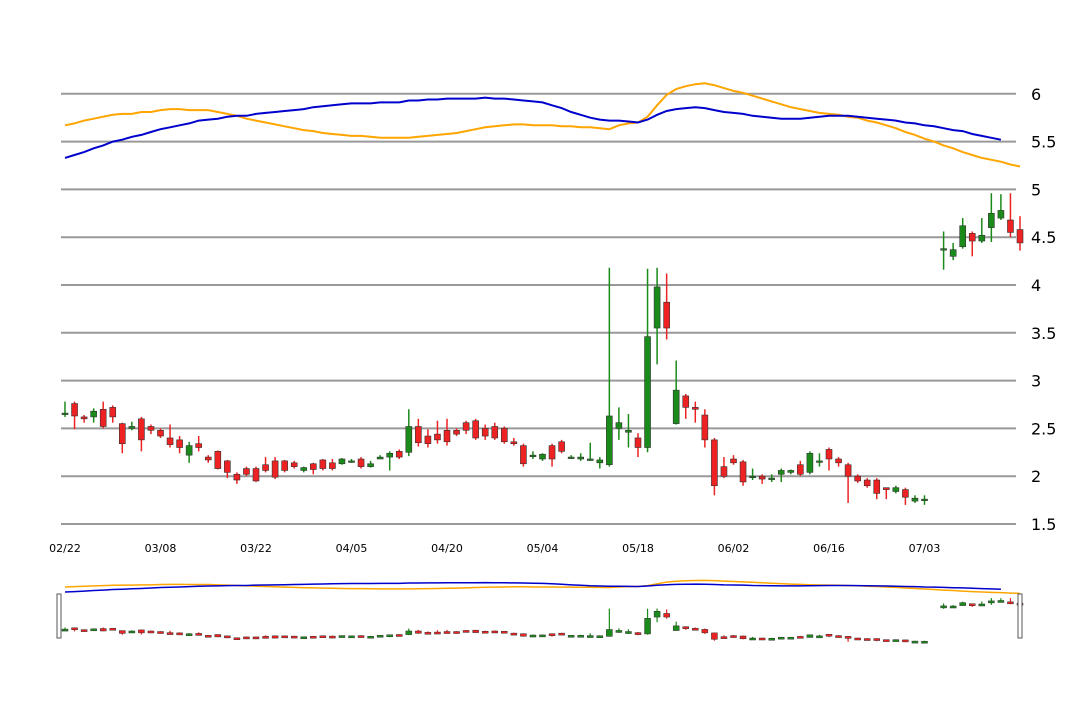 The height and width of the screenshot is (720, 1080). What do you see at coordinates (65, 548) in the screenshot?
I see `x-tick-label: 02/22` at bounding box center [65, 548].